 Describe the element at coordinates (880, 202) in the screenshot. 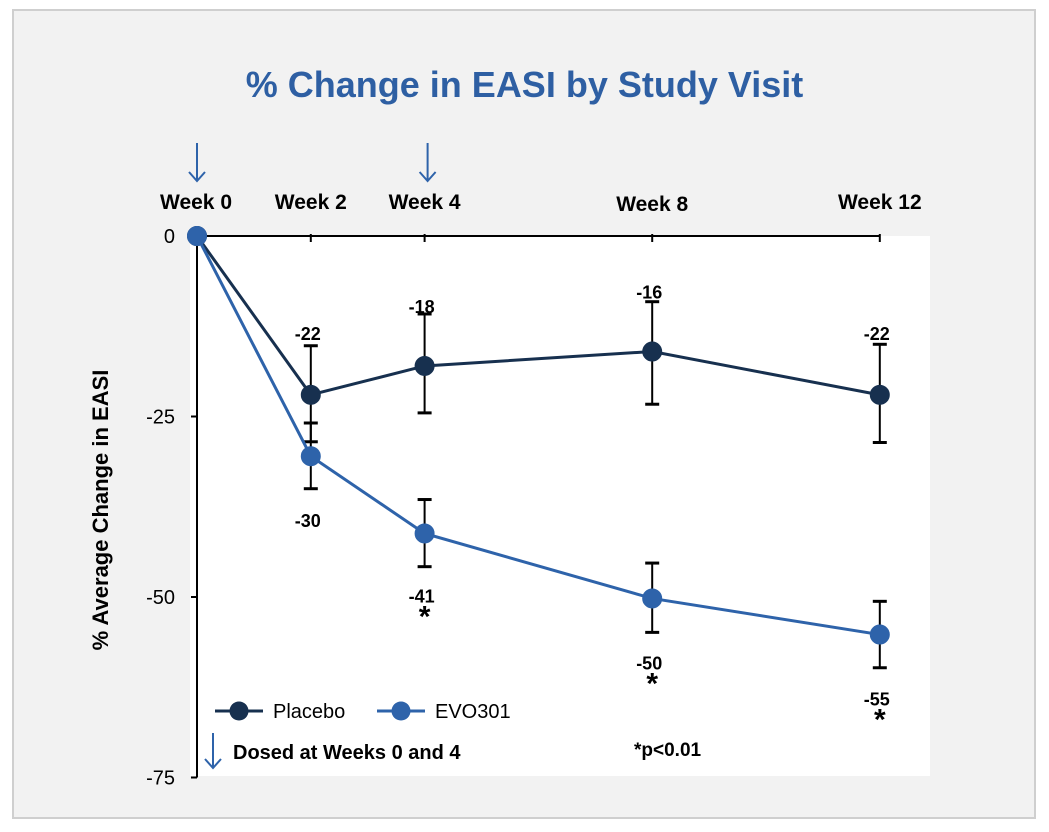

I see `x-tick-label: Week 12` at that location.